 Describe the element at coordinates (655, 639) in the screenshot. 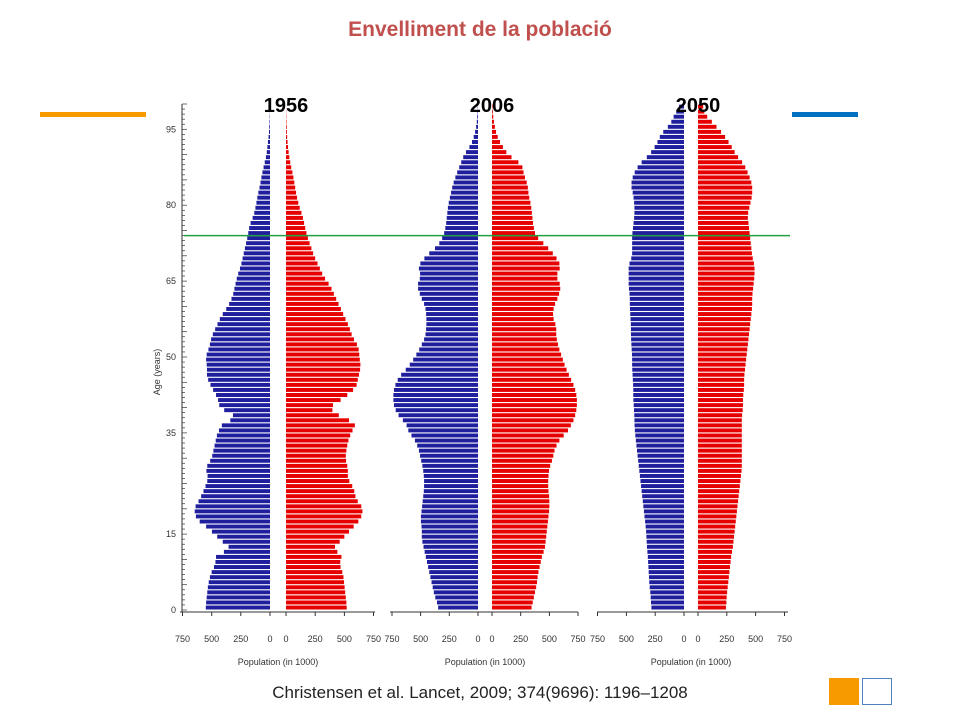

I see `x-tick-label: 250` at that location.